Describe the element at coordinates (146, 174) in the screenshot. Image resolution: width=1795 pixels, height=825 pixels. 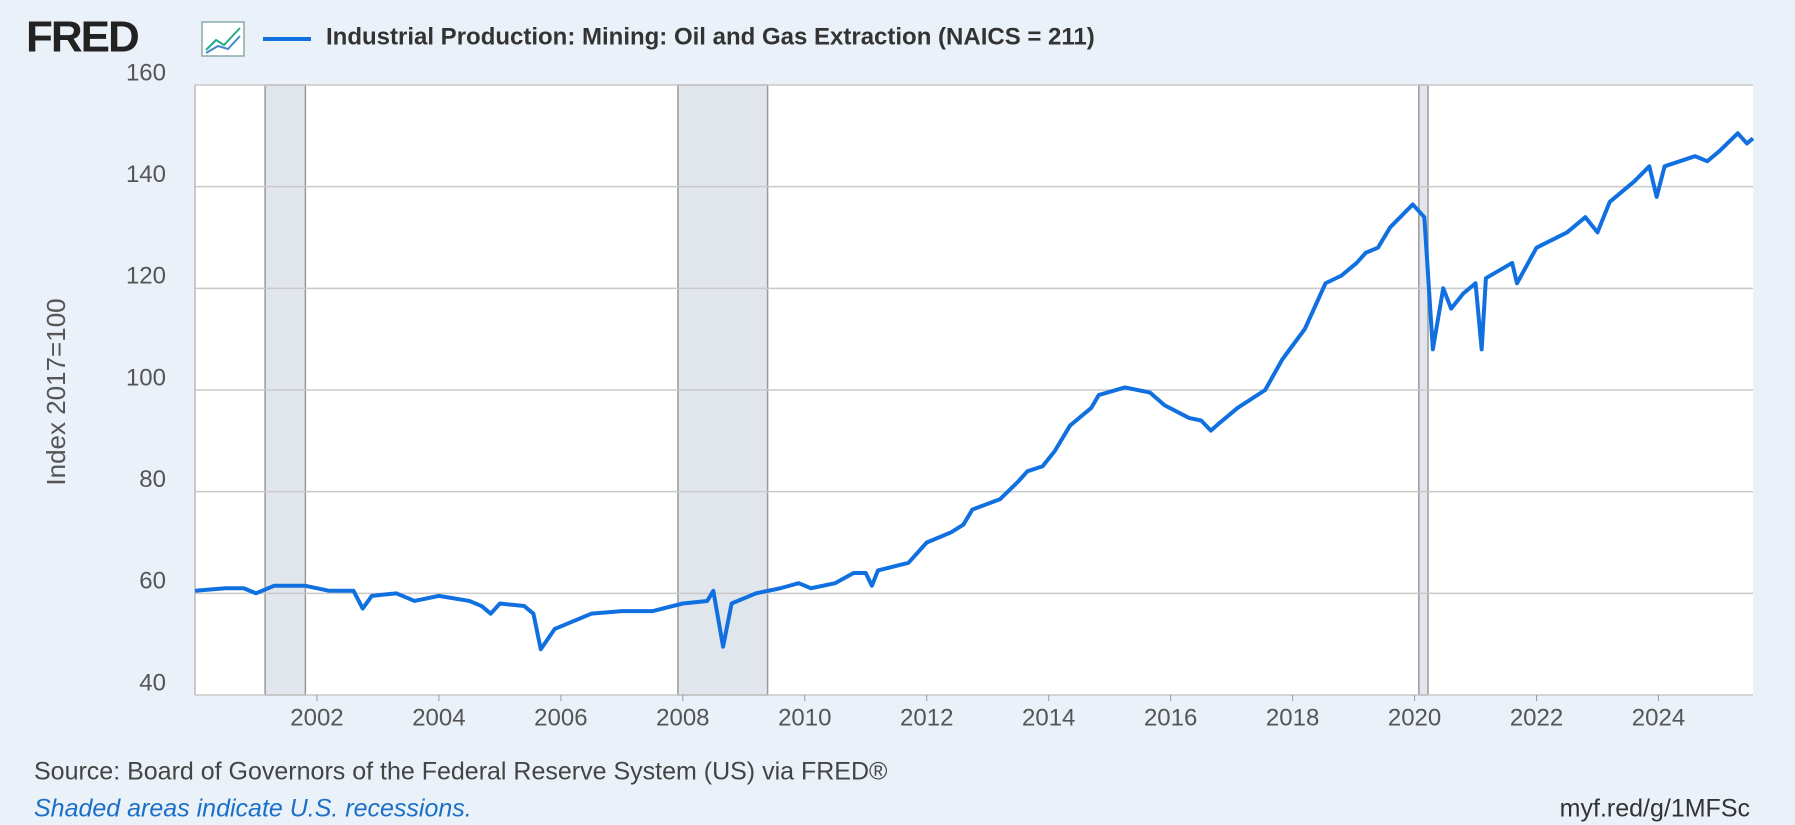
I see `y-tick-label: 140` at that location.